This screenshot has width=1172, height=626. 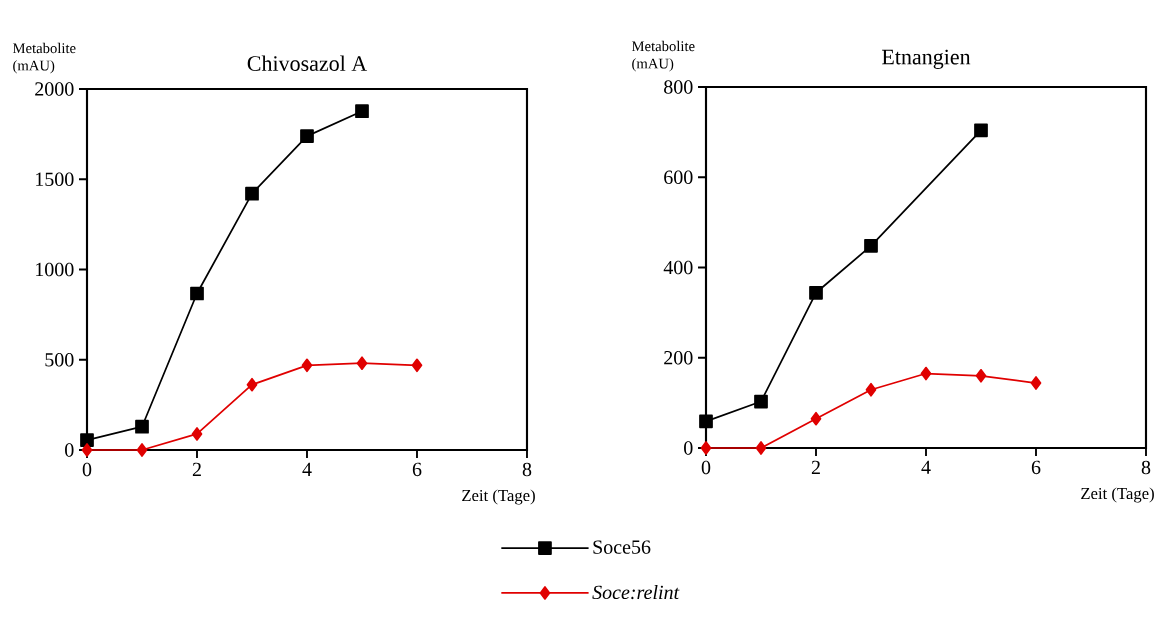 I want to click on y-tick-label: 1000, so click(x=55, y=269).